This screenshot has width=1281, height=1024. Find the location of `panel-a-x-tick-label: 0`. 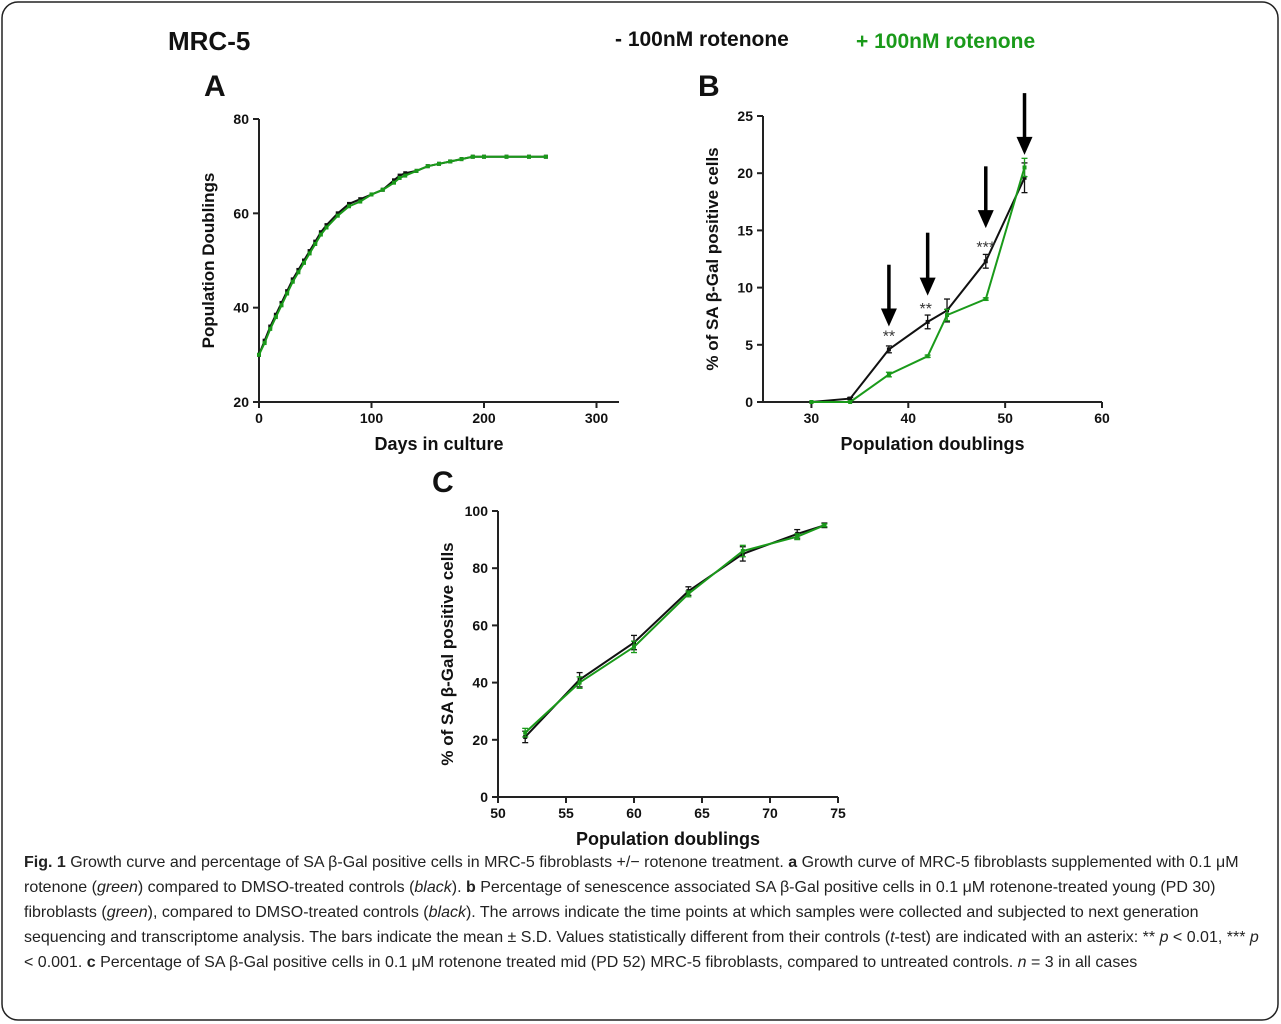

panel-a-x-tick-label: 0 is located at coordinates (259, 418).